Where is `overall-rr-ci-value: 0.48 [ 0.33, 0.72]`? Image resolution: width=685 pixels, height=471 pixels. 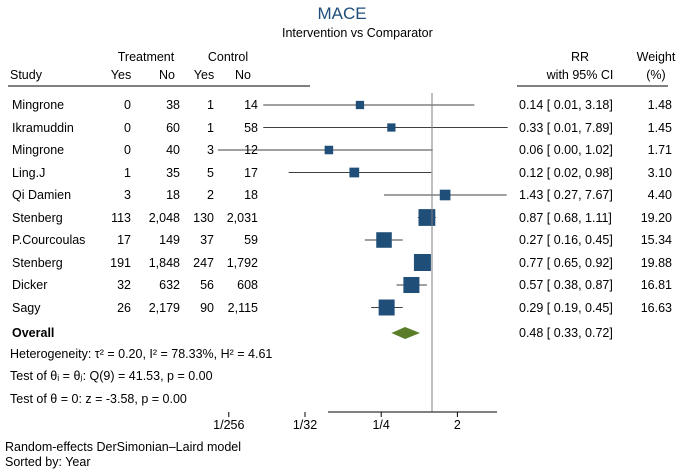 overall-rr-ci-value: 0.48 [ 0.33, 0.72] is located at coordinates (566, 333).